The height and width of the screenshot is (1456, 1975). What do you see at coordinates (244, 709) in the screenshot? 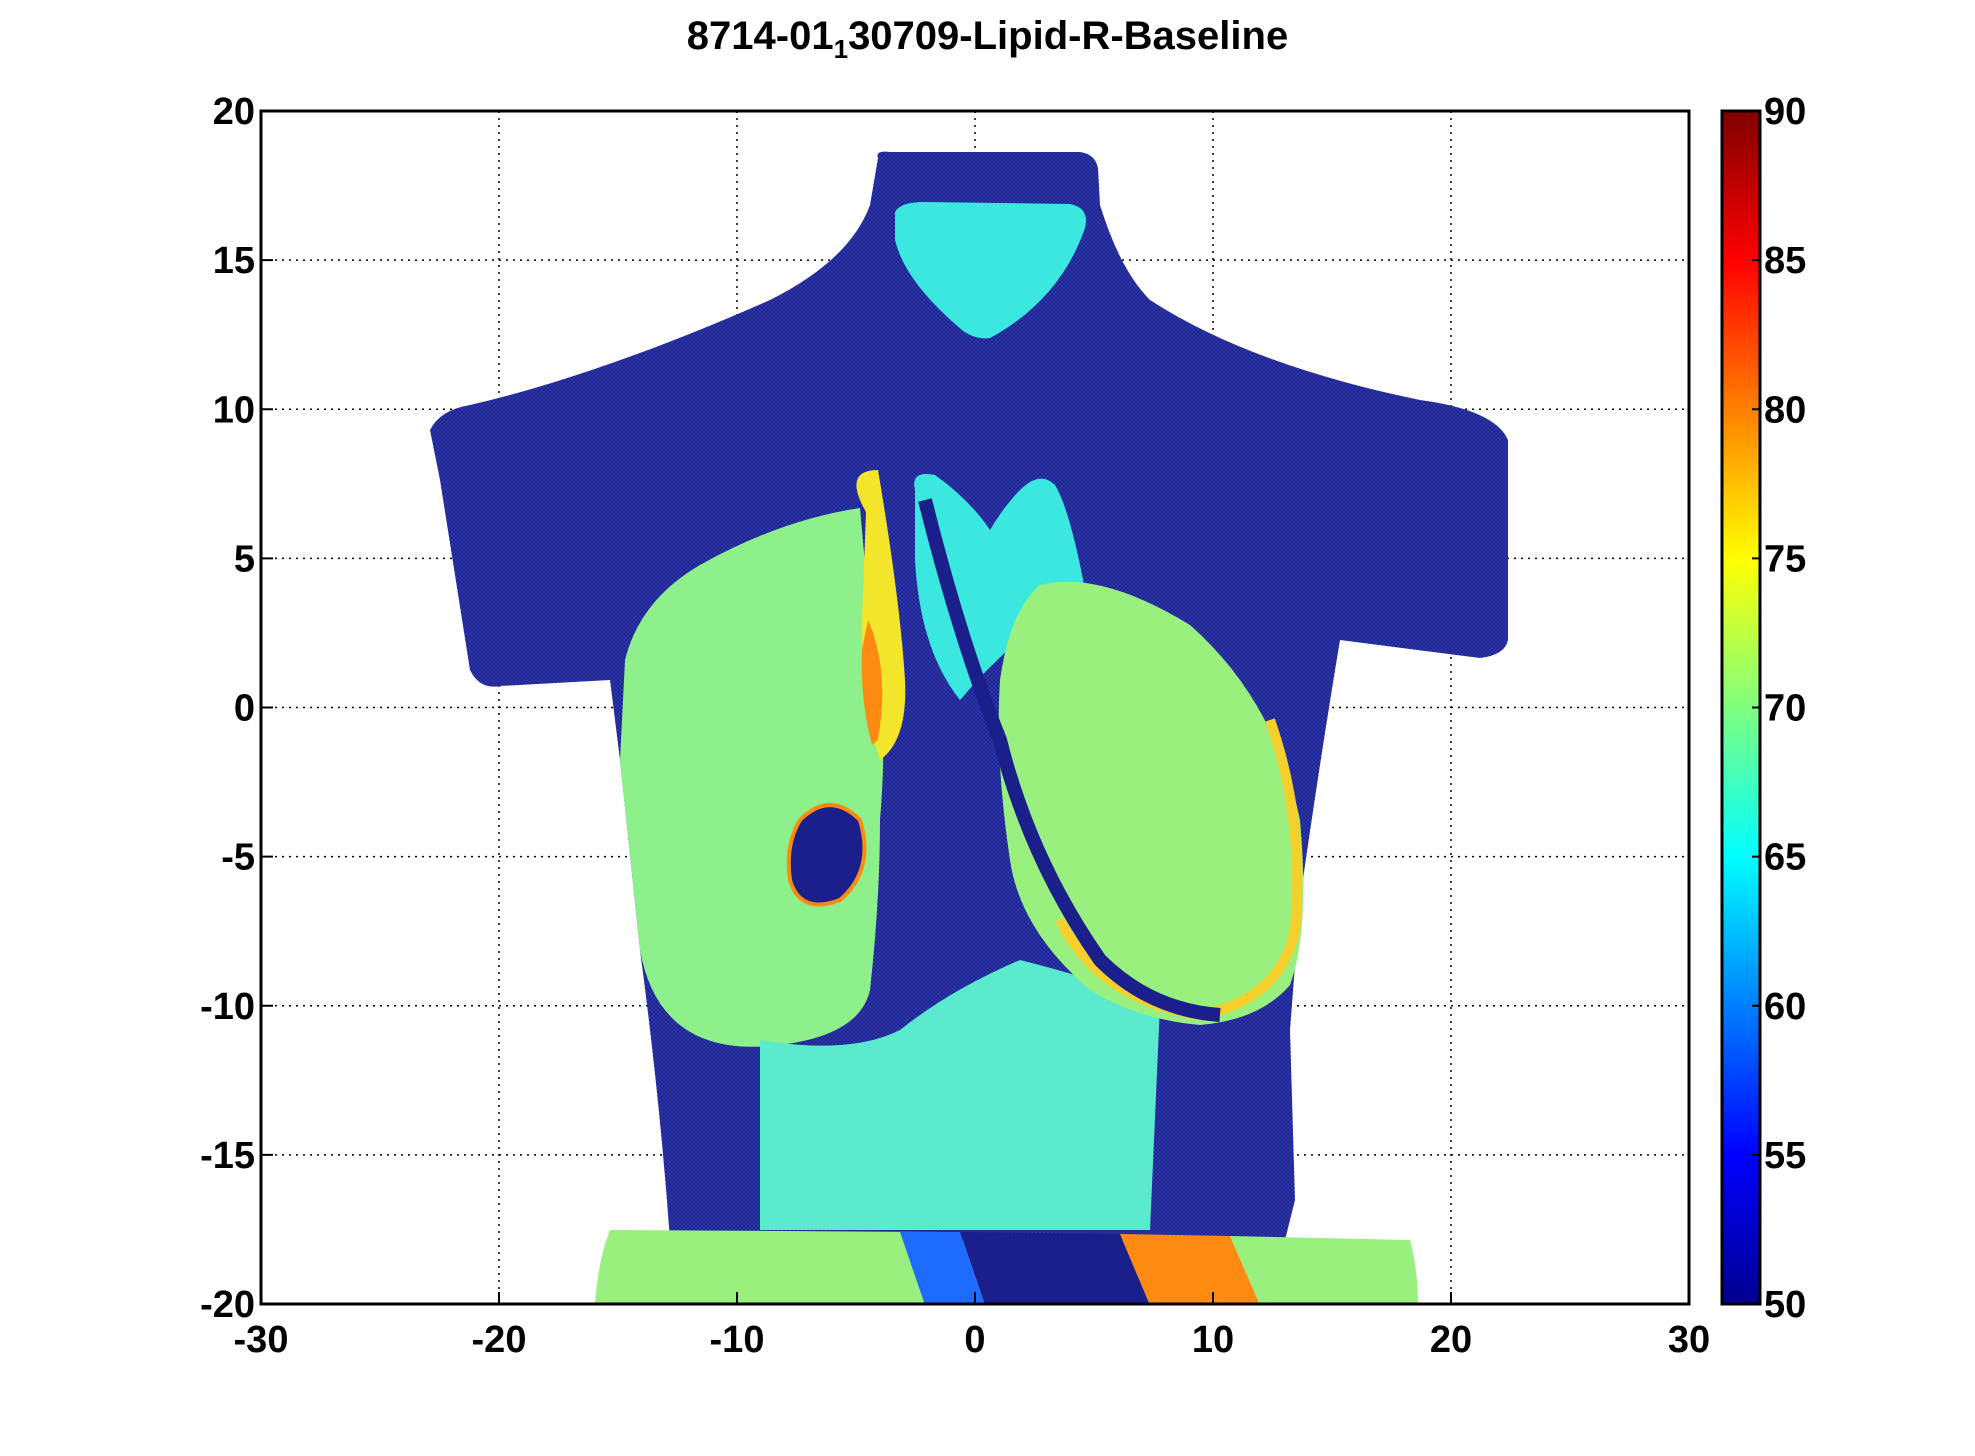
I see `y-tick-label: 0` at bounding box center [244, 709].